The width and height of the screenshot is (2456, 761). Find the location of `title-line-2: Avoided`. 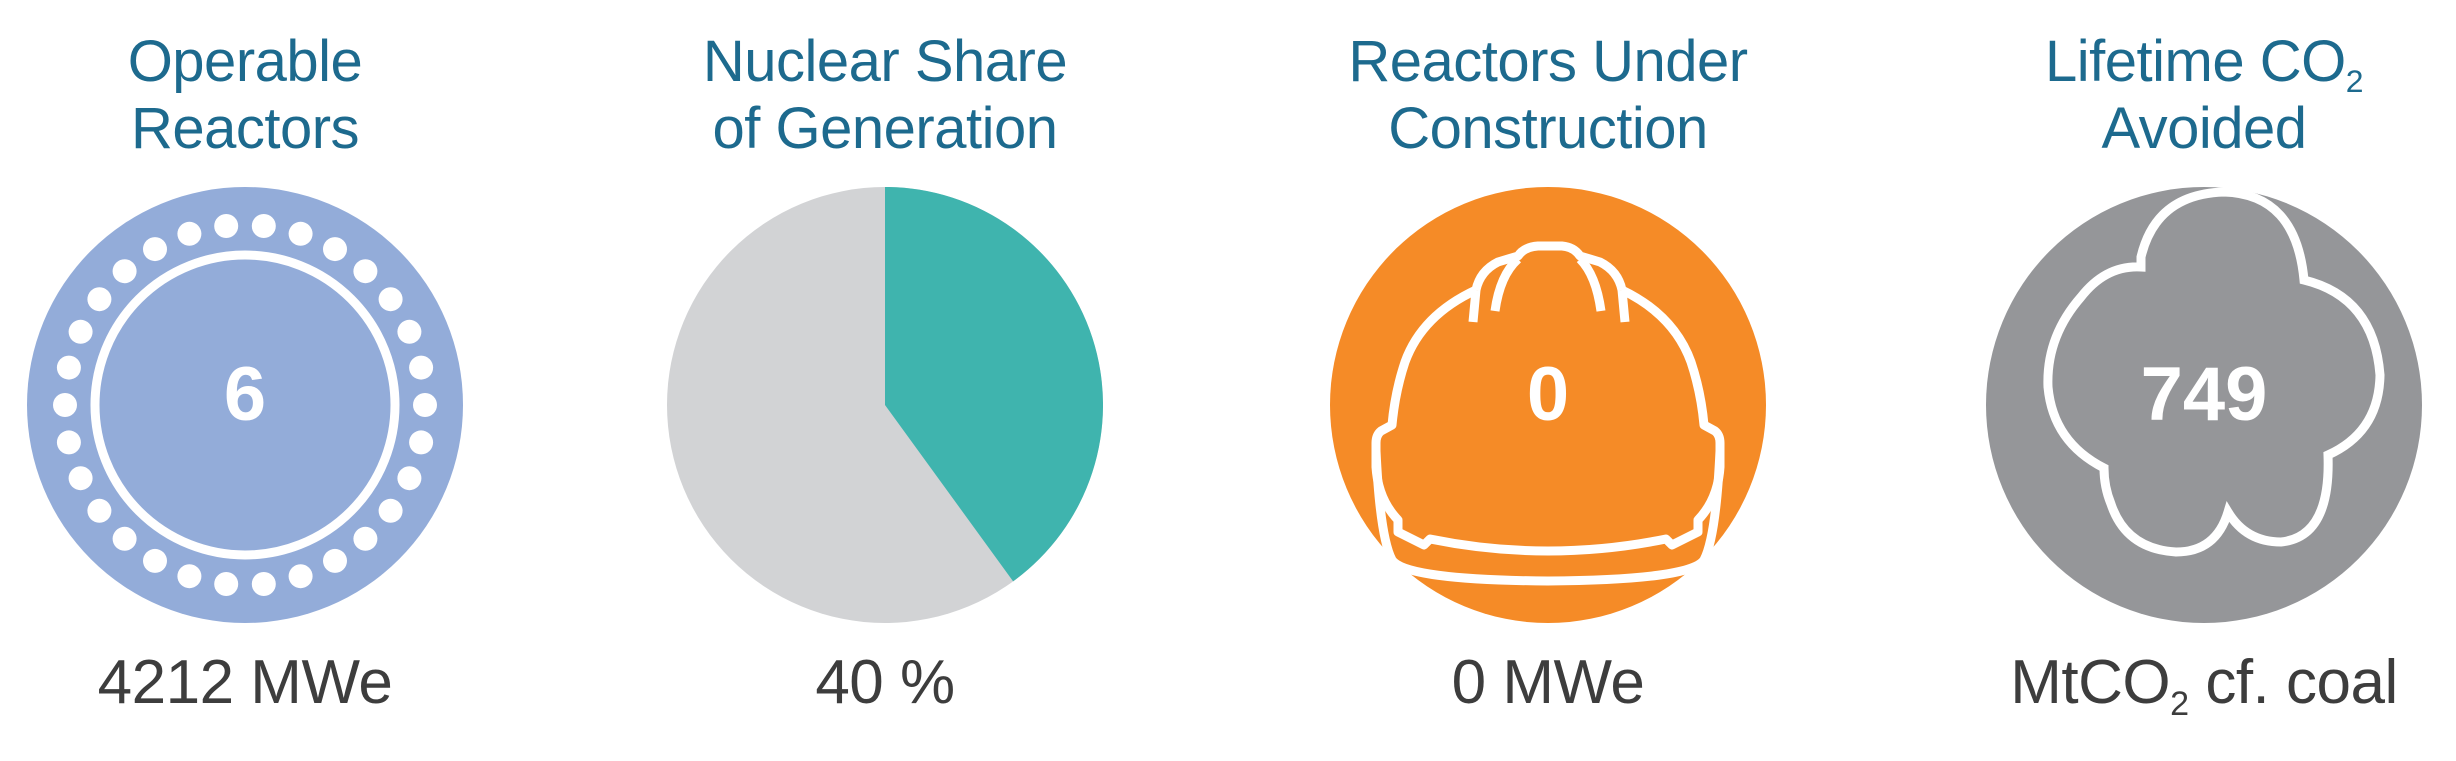

title-line-2: Avoided is located at coordinates (2204, 128).